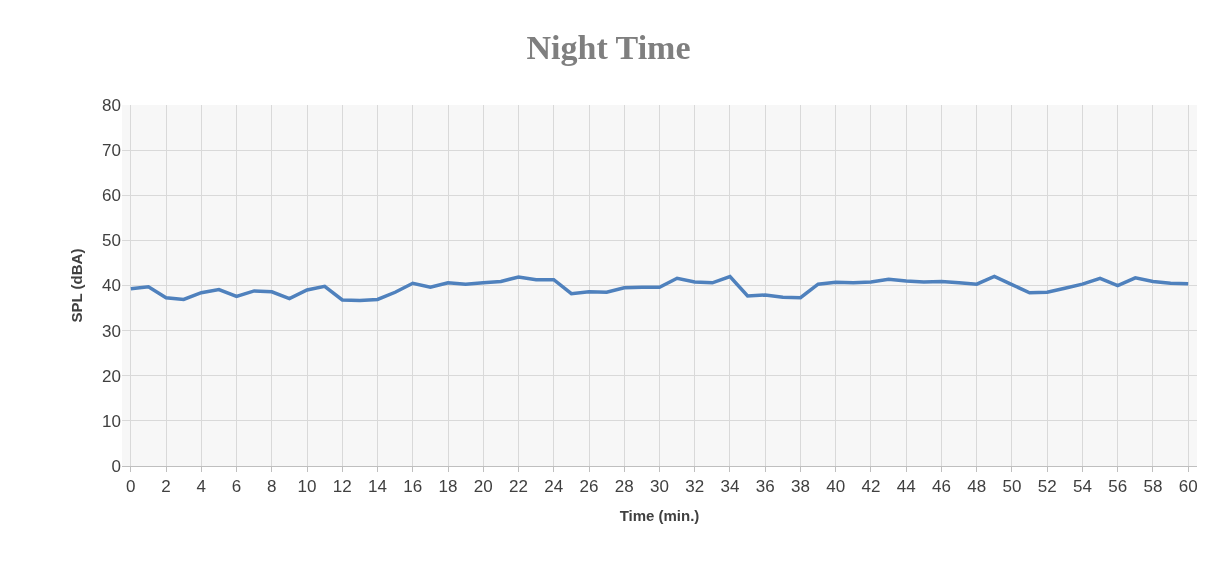 The image size is (1217, 579). I want to click on x-tick-label: 6, so click(236, 487).